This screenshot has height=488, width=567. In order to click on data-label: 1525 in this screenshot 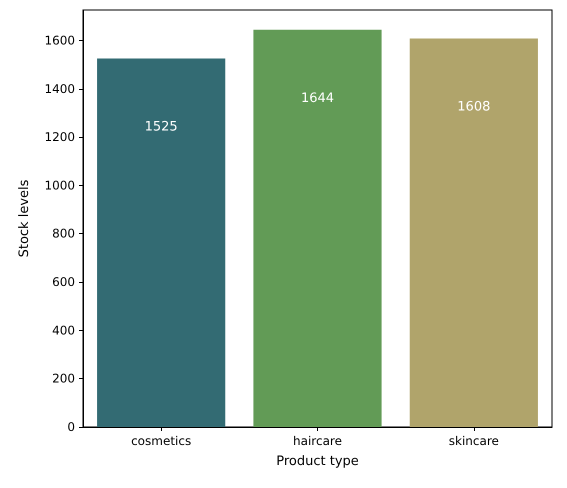, I will do `click(161, 127)`.